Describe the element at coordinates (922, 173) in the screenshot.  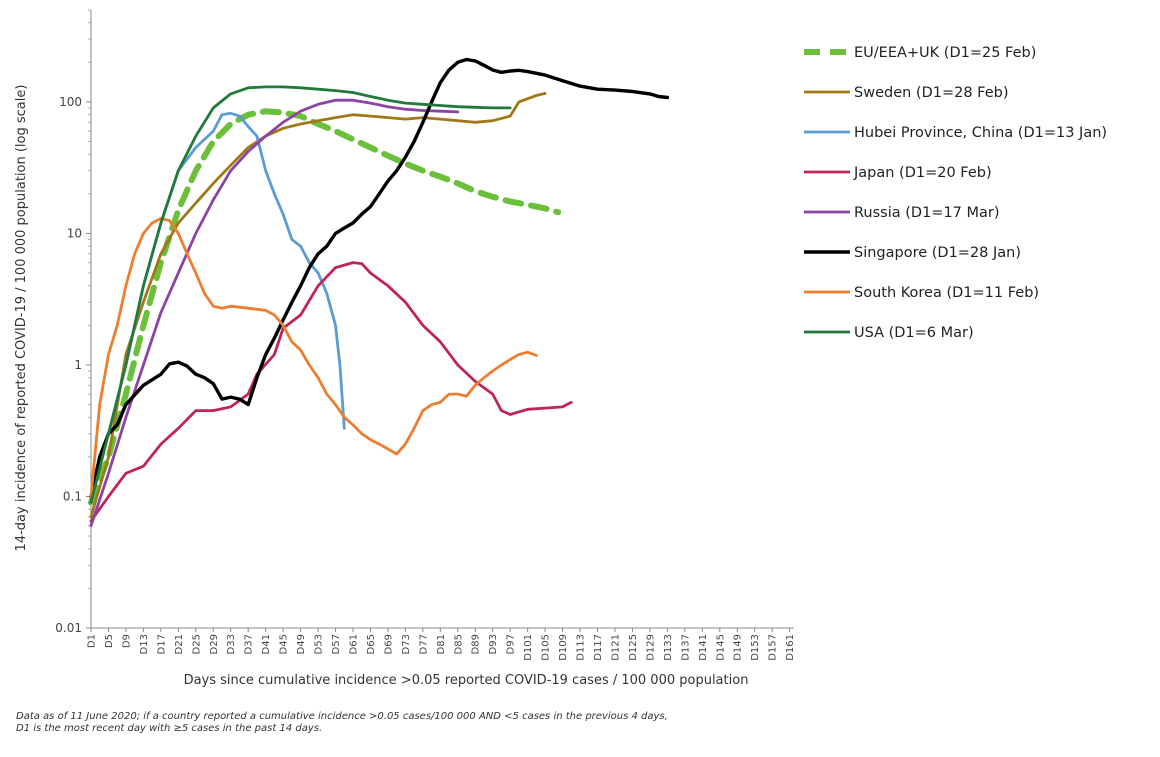
I see `legend-label: Japan (D1=20 Feb)` at that location.